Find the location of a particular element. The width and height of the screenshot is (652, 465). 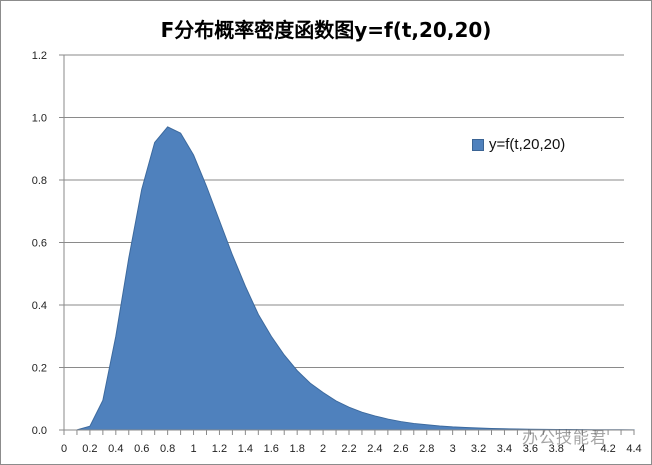

x-tick-label: 2.2 is located at coordinates (348, 449).